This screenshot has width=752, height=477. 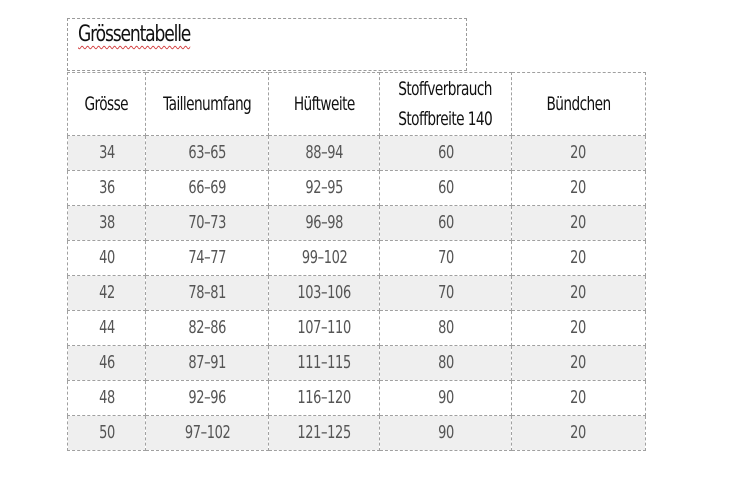 I want to click on table-row: 36 66–69 92–95 60 20, so click(x=356, y=188).